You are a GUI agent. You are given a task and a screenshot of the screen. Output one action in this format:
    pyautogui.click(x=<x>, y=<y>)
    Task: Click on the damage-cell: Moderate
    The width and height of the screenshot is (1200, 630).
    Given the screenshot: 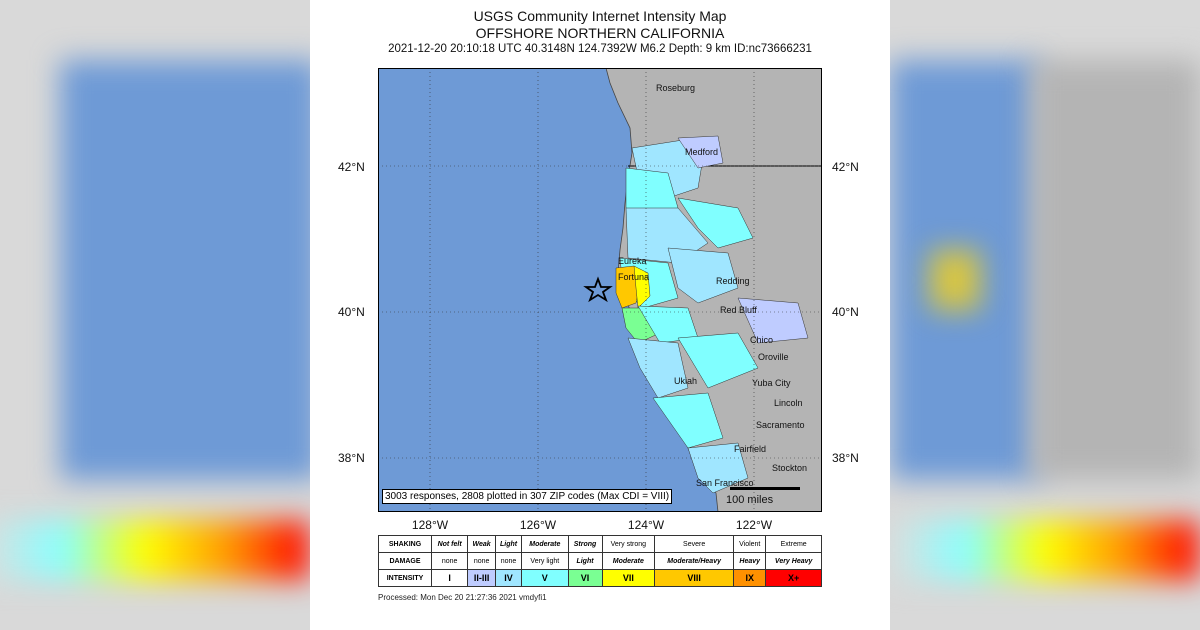 What is the action you would take?
    pyautogui.click(x=628, y=561)
    